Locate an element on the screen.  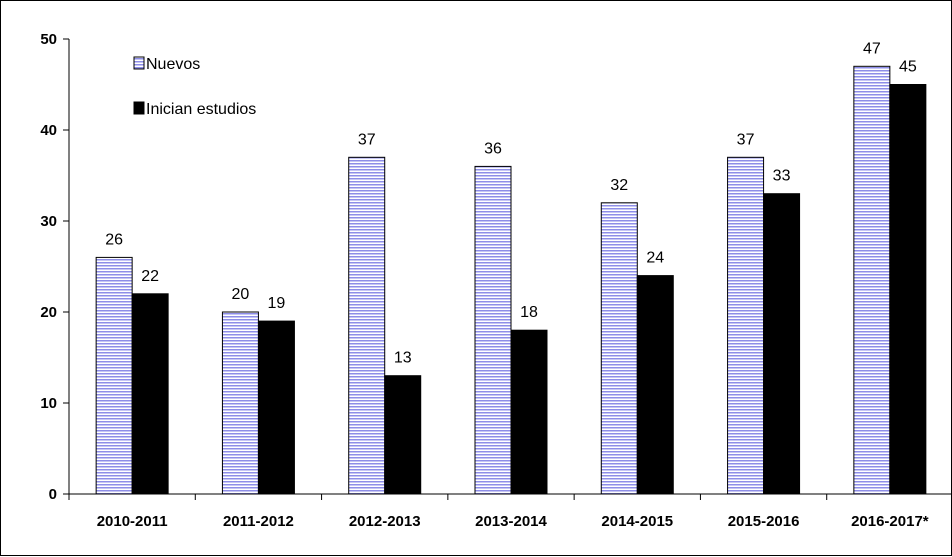
x-tick-label: 2014-2015 is located at coordinates (637, 521).